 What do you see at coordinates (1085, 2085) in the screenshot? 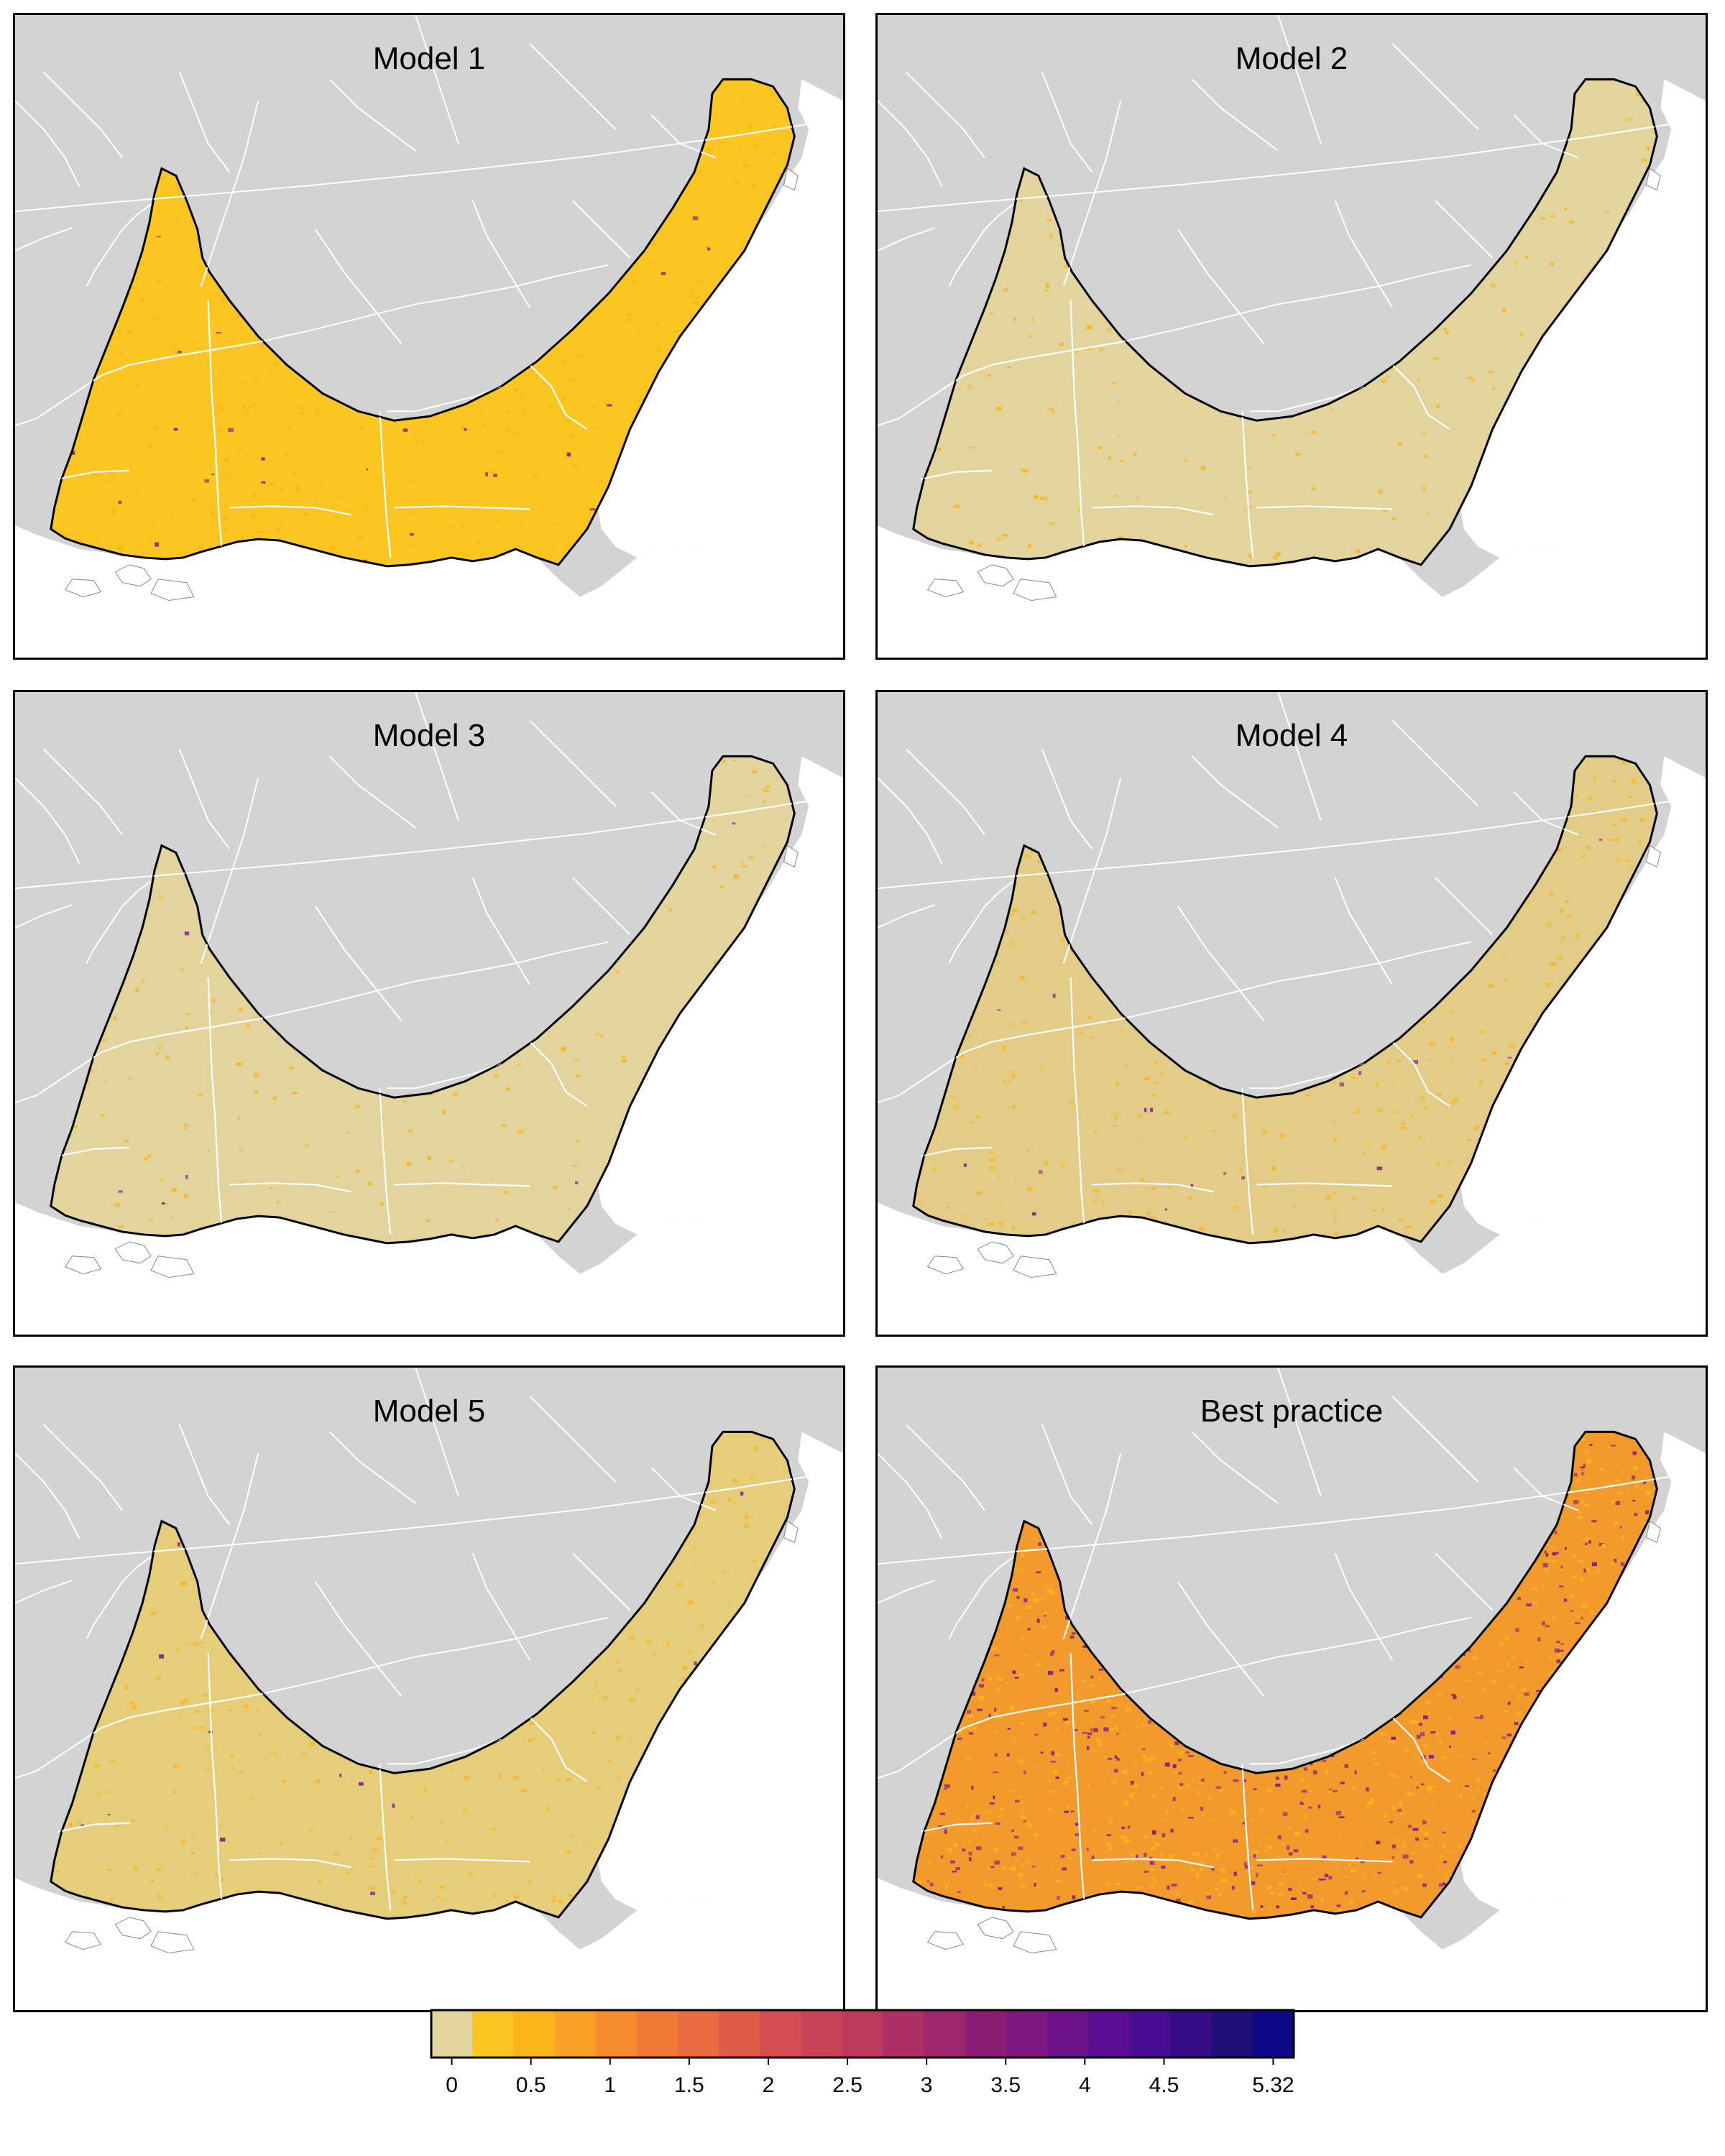
I see `legend-tick-label: 4` at bounding box center [1085, 2085].